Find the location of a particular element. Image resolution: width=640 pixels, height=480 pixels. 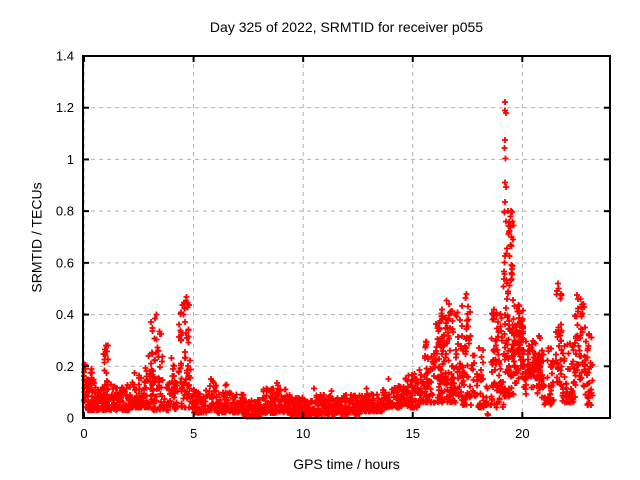

x-tick-label: 10 is located at coordinates (303, 433).